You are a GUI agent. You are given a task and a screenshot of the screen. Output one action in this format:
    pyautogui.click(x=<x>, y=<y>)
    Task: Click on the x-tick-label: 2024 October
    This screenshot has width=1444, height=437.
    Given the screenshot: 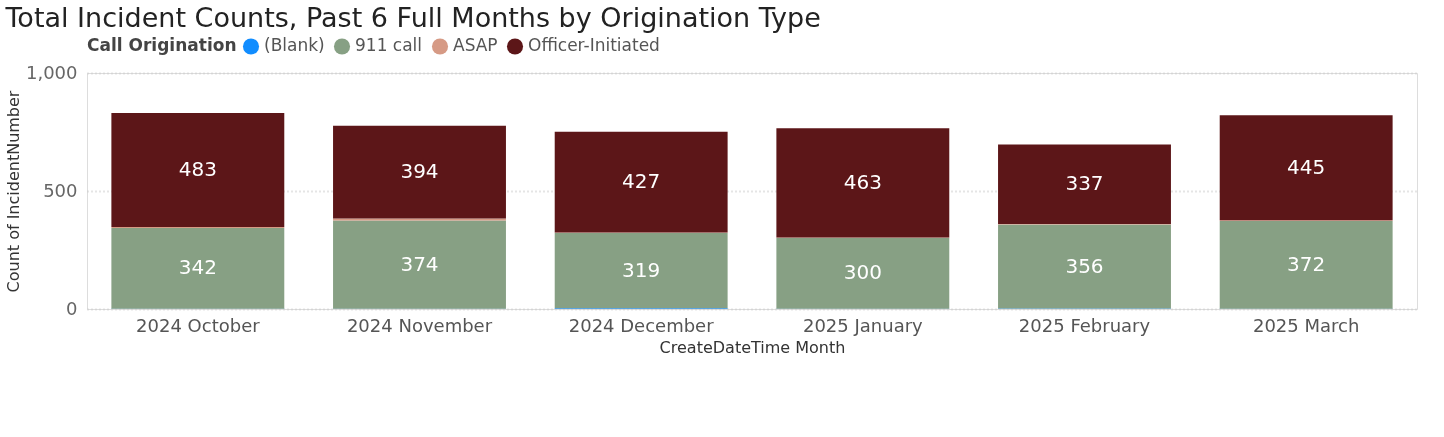 What is the action you would take?
    pyautogui.click(x=198, y=325)
    